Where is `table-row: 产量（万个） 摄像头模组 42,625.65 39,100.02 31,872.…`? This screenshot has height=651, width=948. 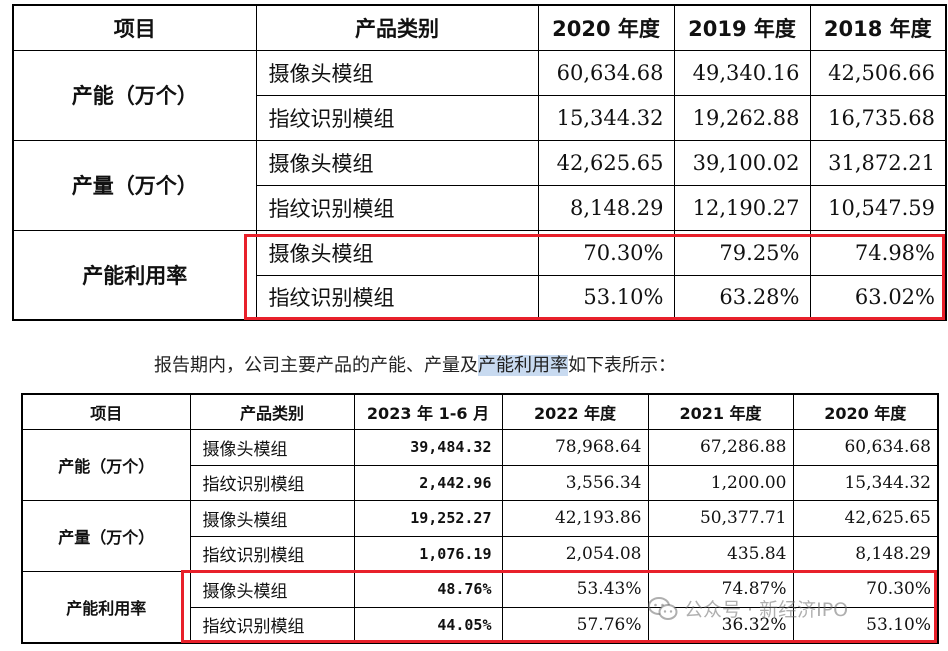 table-row: 产量（万个） 摄像头模组 42,625.65 39,100.02 31,872.… is located at coordinates (479, 185).